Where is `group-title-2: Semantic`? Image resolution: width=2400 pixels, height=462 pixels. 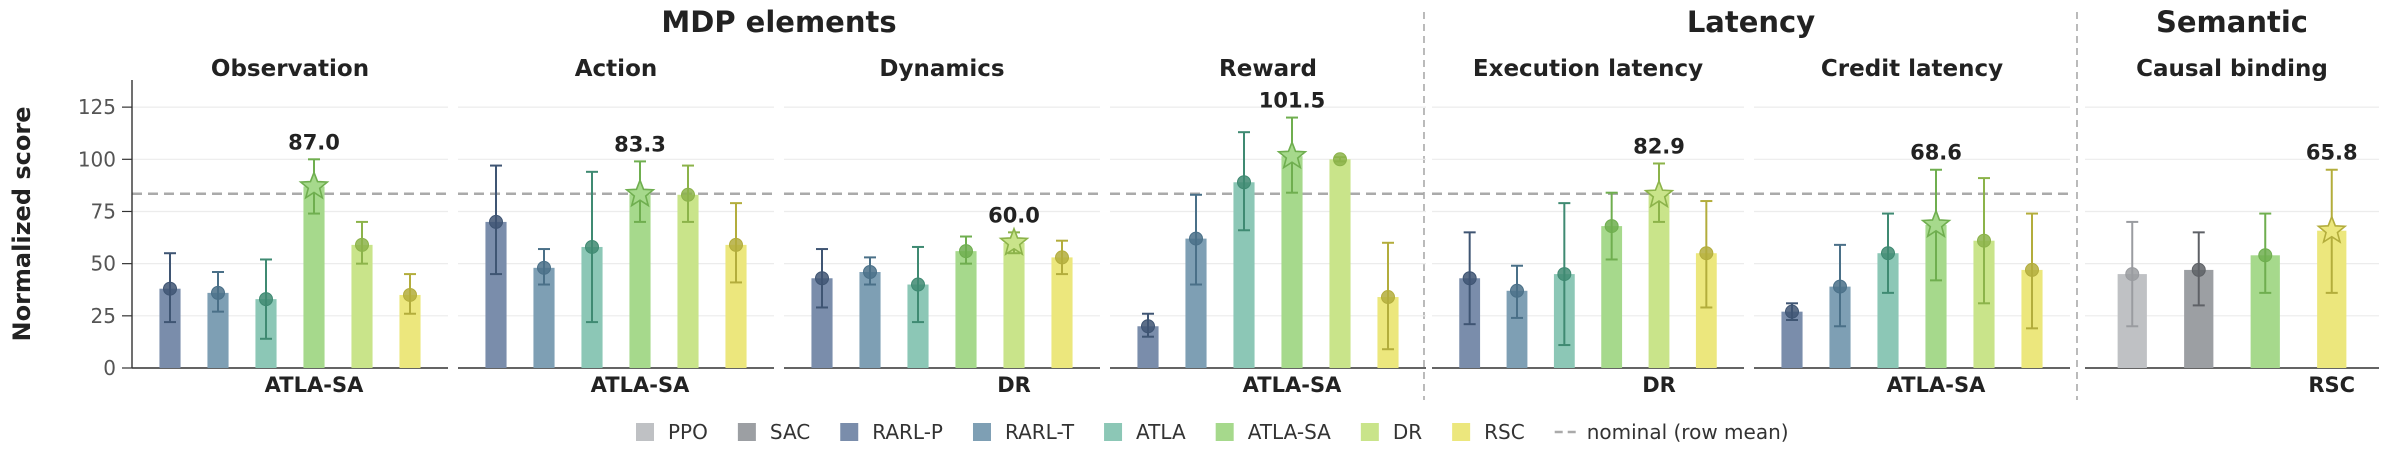
group-title-2: Semantic is located at coordinates (2232, 22).